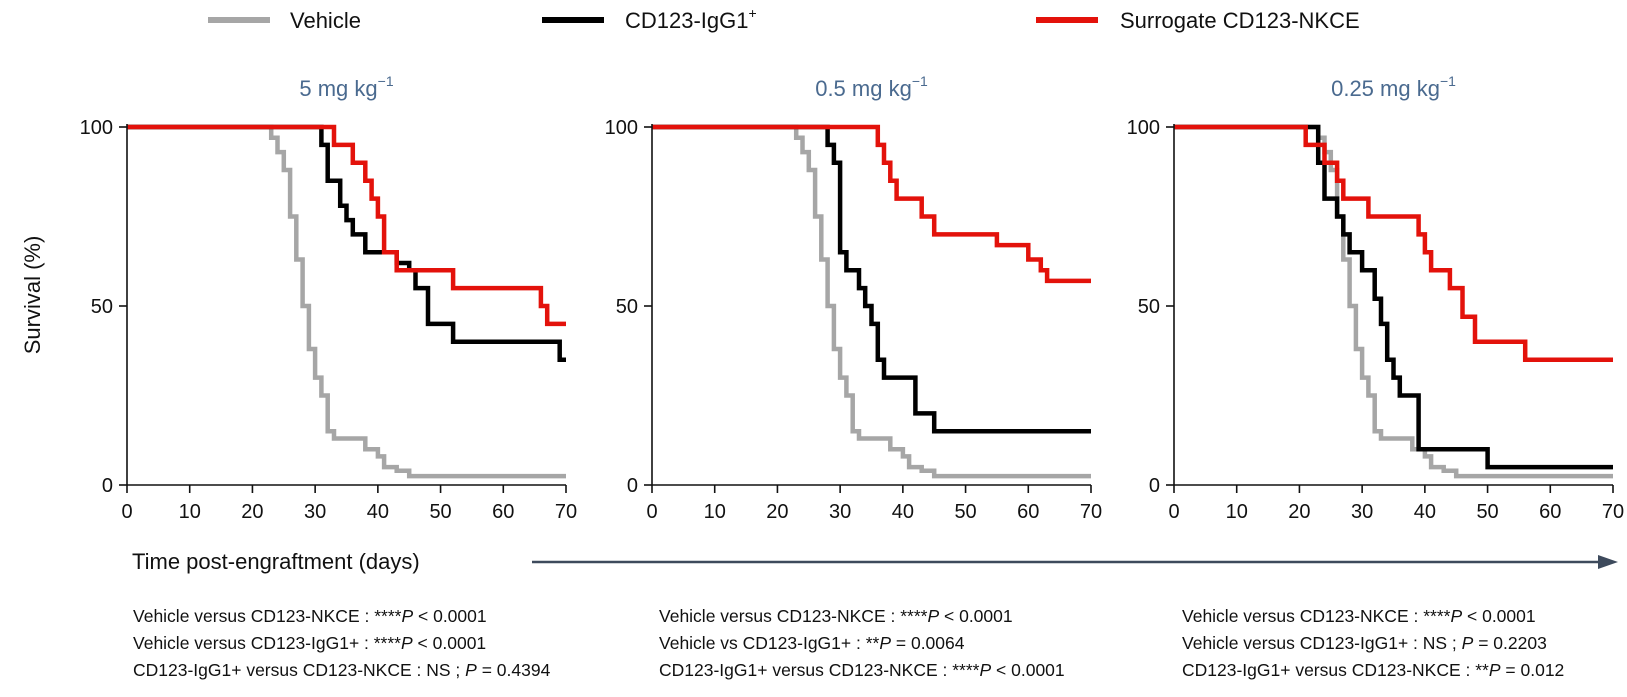  What do you see at coordinates (784, 19) in the screenshot?
I see `legend: Vehicle CD123-IgG1+ Surrogate CD123-NKCE` at bounding box center [784, 19].